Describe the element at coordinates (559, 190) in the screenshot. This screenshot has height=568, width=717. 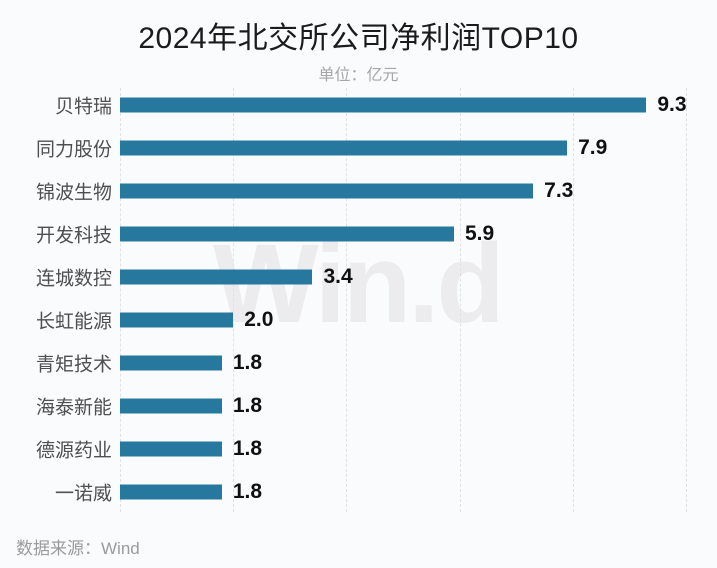
I see `bar-value-label: 7.3` at that location.